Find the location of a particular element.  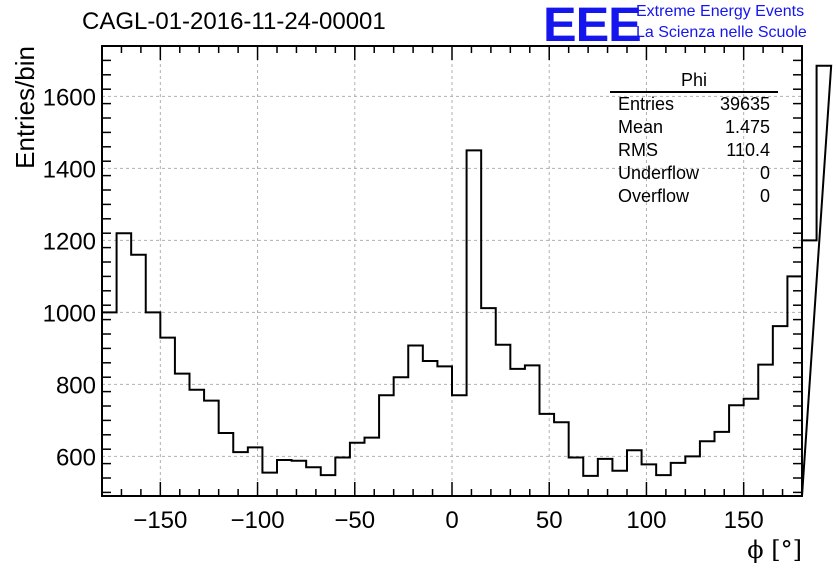

y-tick-label: 1000 is located at coordinates (69, 313).